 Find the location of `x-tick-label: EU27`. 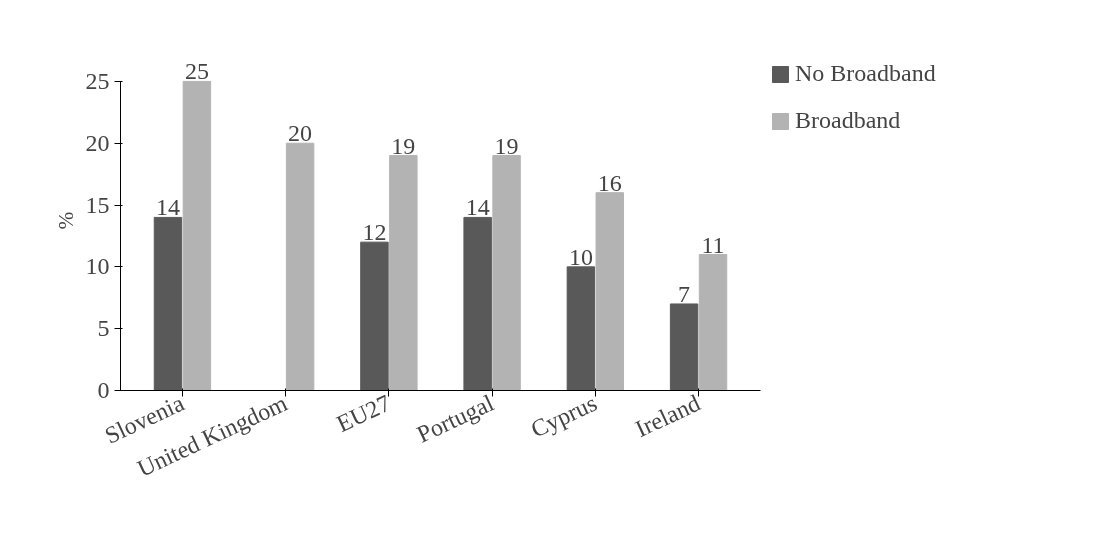

x-tick-label: EU27 is located at coordinates (363, 413).